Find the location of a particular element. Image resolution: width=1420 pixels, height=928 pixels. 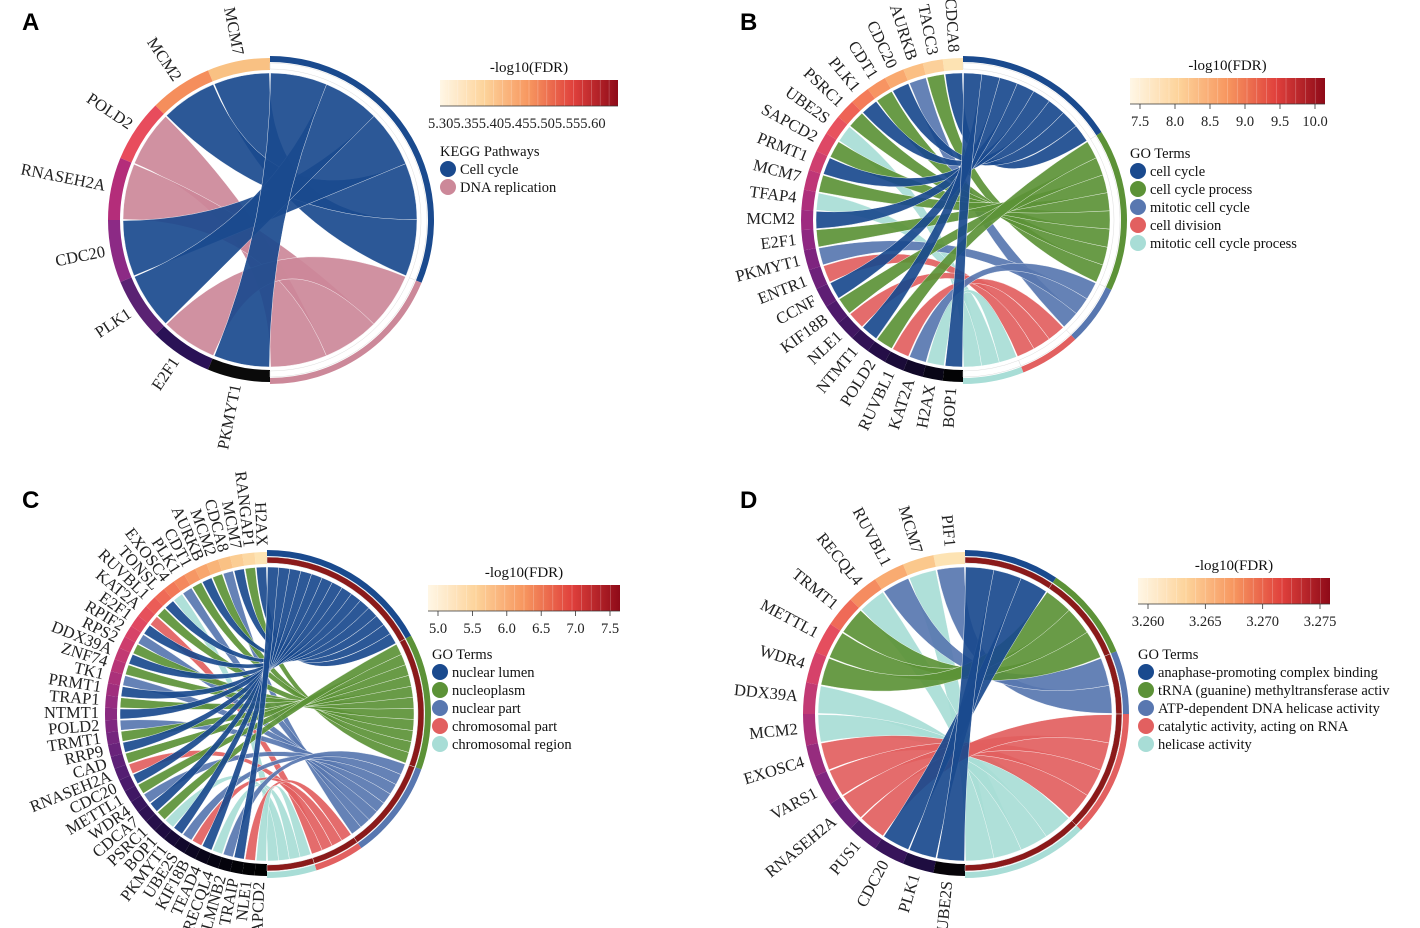

panel-letter: B is located at coordinates (748, 22).